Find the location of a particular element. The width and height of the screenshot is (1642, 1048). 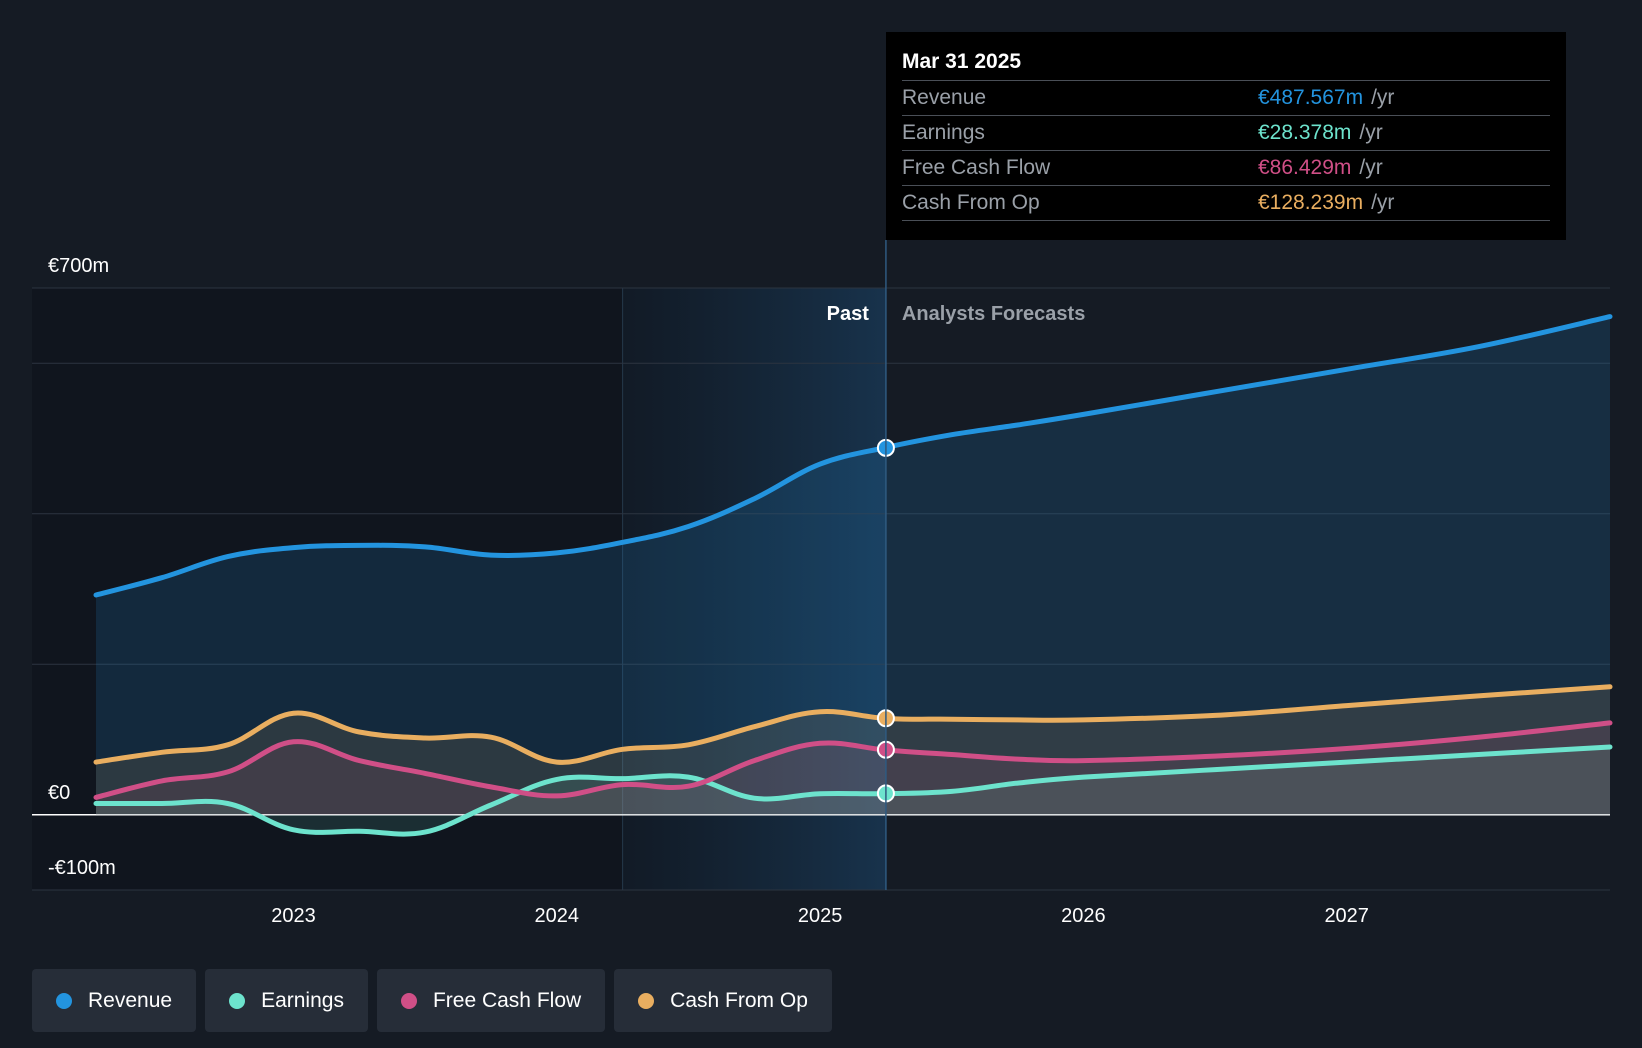

legend-label: Cash From Op is located at coordinates (739, 1000).